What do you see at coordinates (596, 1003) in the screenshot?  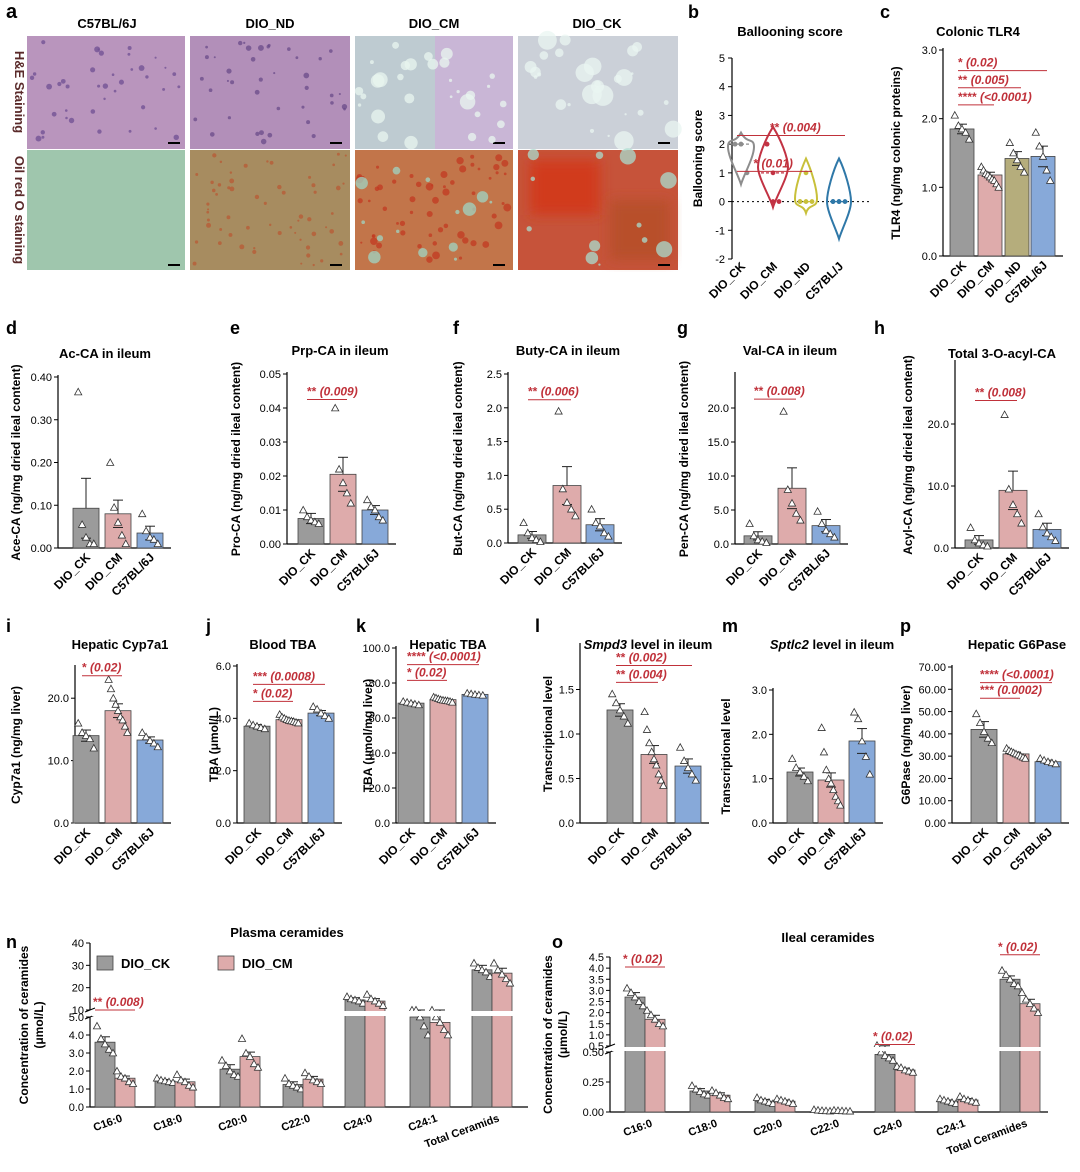 I see `y-tick-label: 2.5` at bounding box center [596, 1003].